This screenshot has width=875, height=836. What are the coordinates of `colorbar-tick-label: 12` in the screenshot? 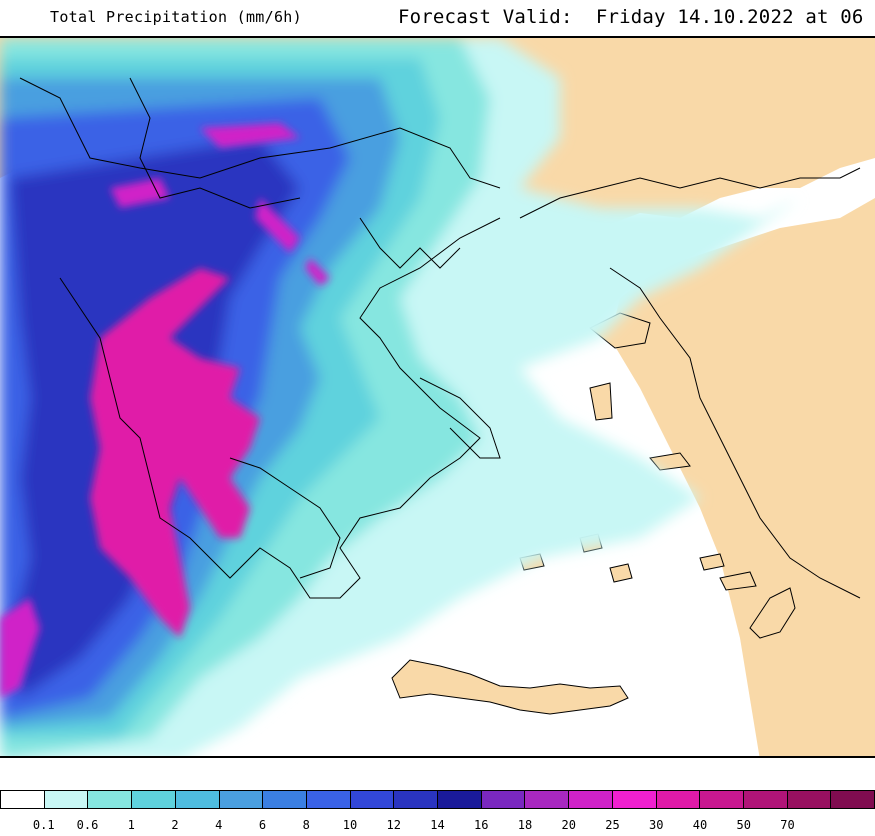 It's located at (393, 825).